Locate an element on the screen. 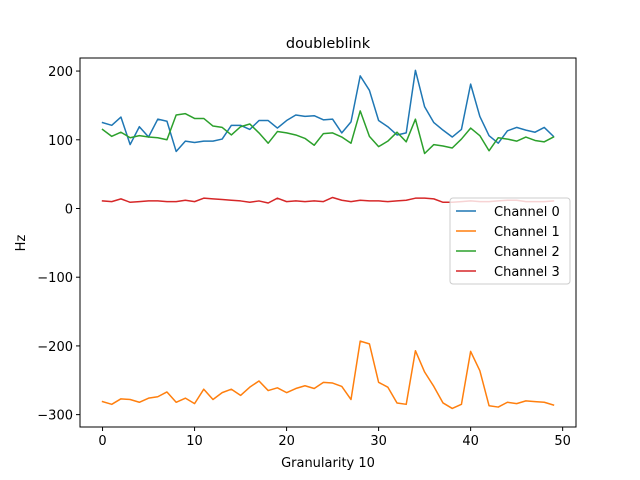 The image size is (640, 480). y-axis-ticks: −300 −200 −100 0 100 200 is located at coordinates (58, 244).